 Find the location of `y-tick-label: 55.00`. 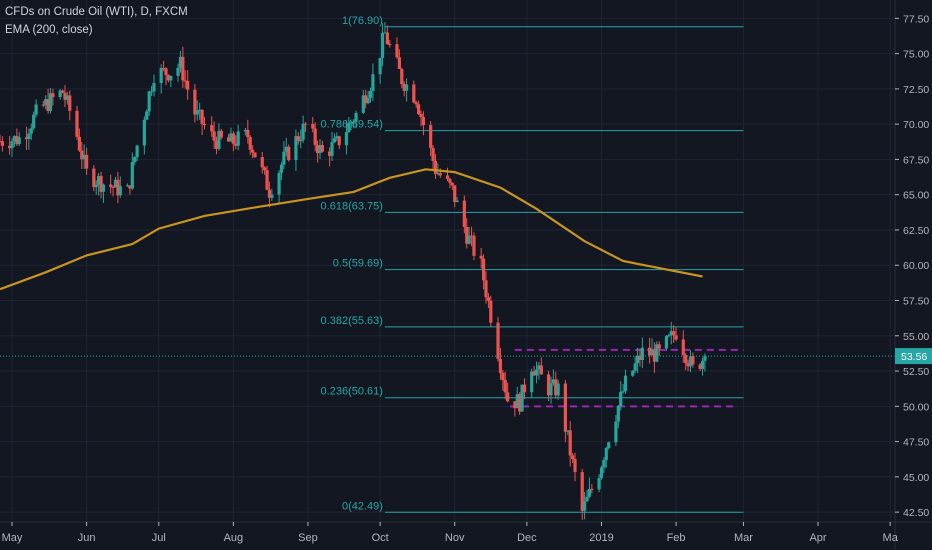

y-tick-label: 55.00 is located at coordinates (916, 337).